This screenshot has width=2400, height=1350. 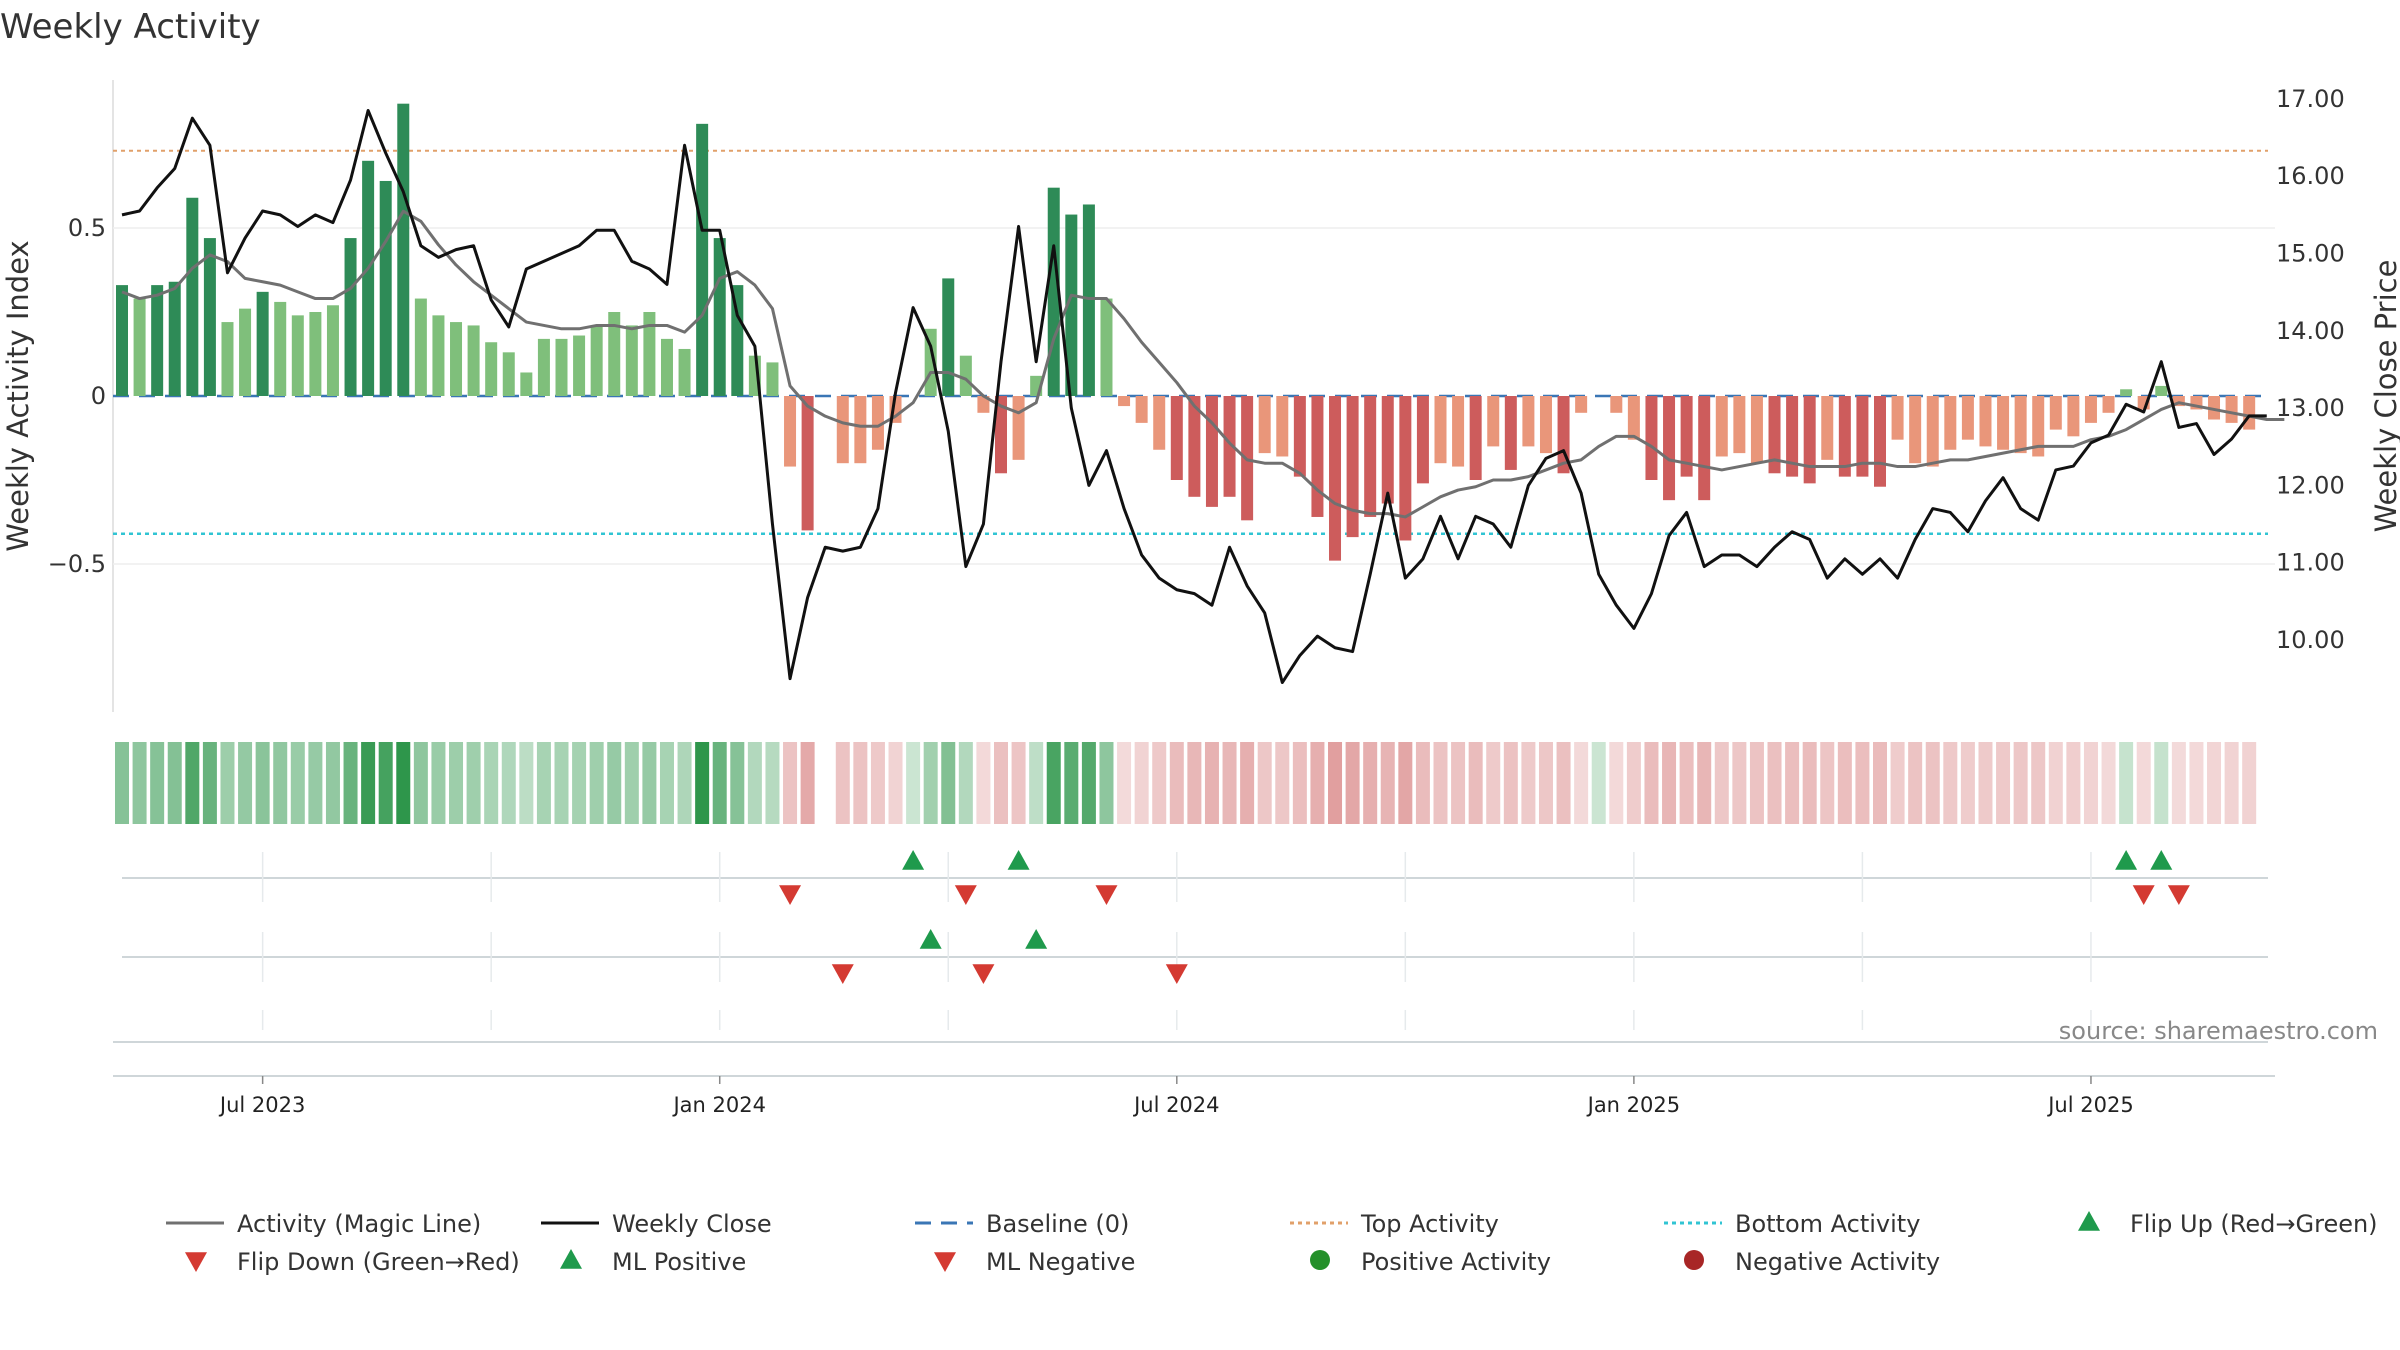 What do you see at coordinates (2218, 1031) in the screenshot?
I see `source-credit: source: sharemaestro.com` at bounding box center [2218, 1031].